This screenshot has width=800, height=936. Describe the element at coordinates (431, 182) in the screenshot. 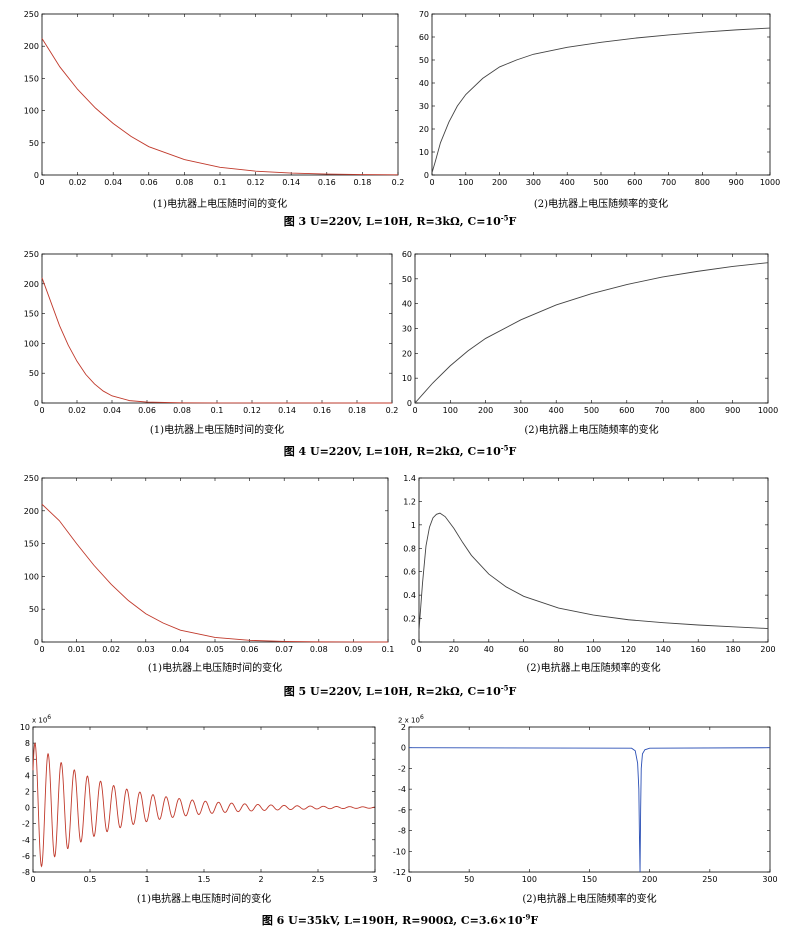

I see `p2-xtick-label: 0` at that location.